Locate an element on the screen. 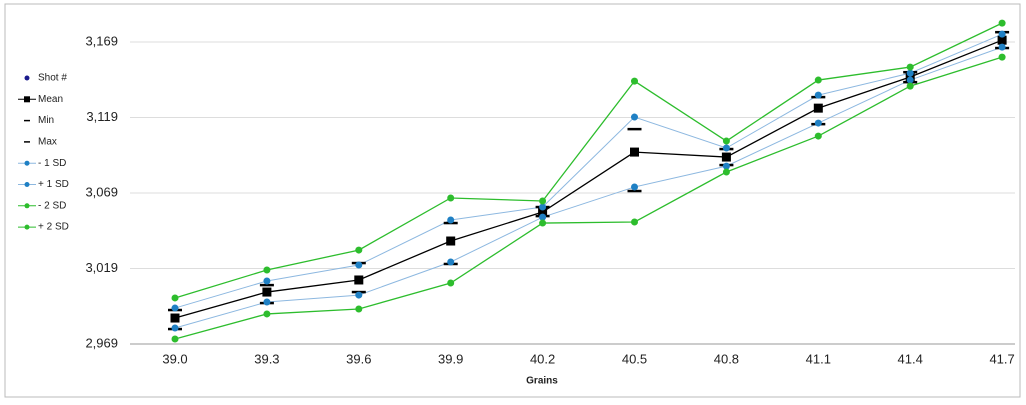 The image size is (1026, 405). x-tick-label: 41.1 is located at coordinates (818, 358).